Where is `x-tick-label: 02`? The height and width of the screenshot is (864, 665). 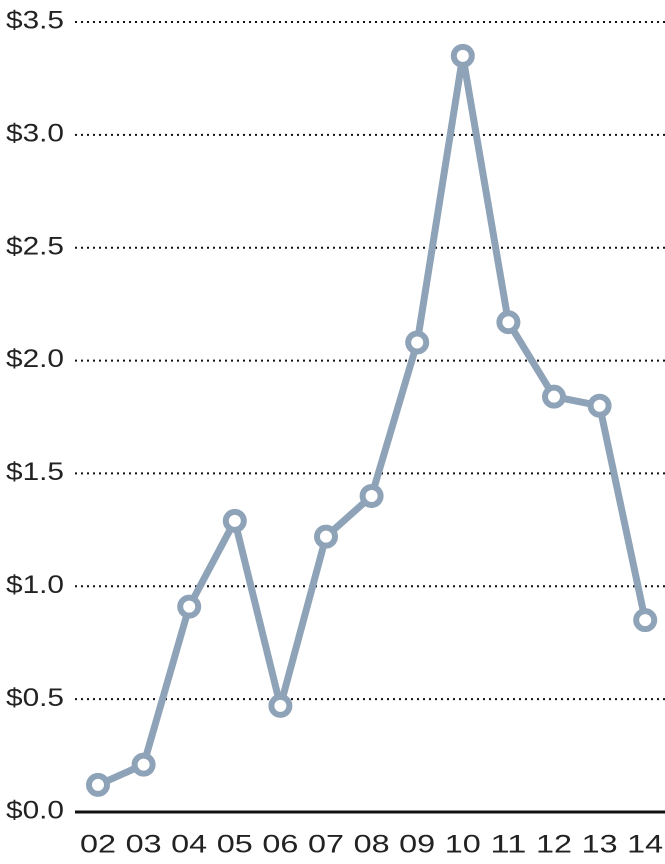 x-tick-label: 02 is located at coordinates (98, 845).